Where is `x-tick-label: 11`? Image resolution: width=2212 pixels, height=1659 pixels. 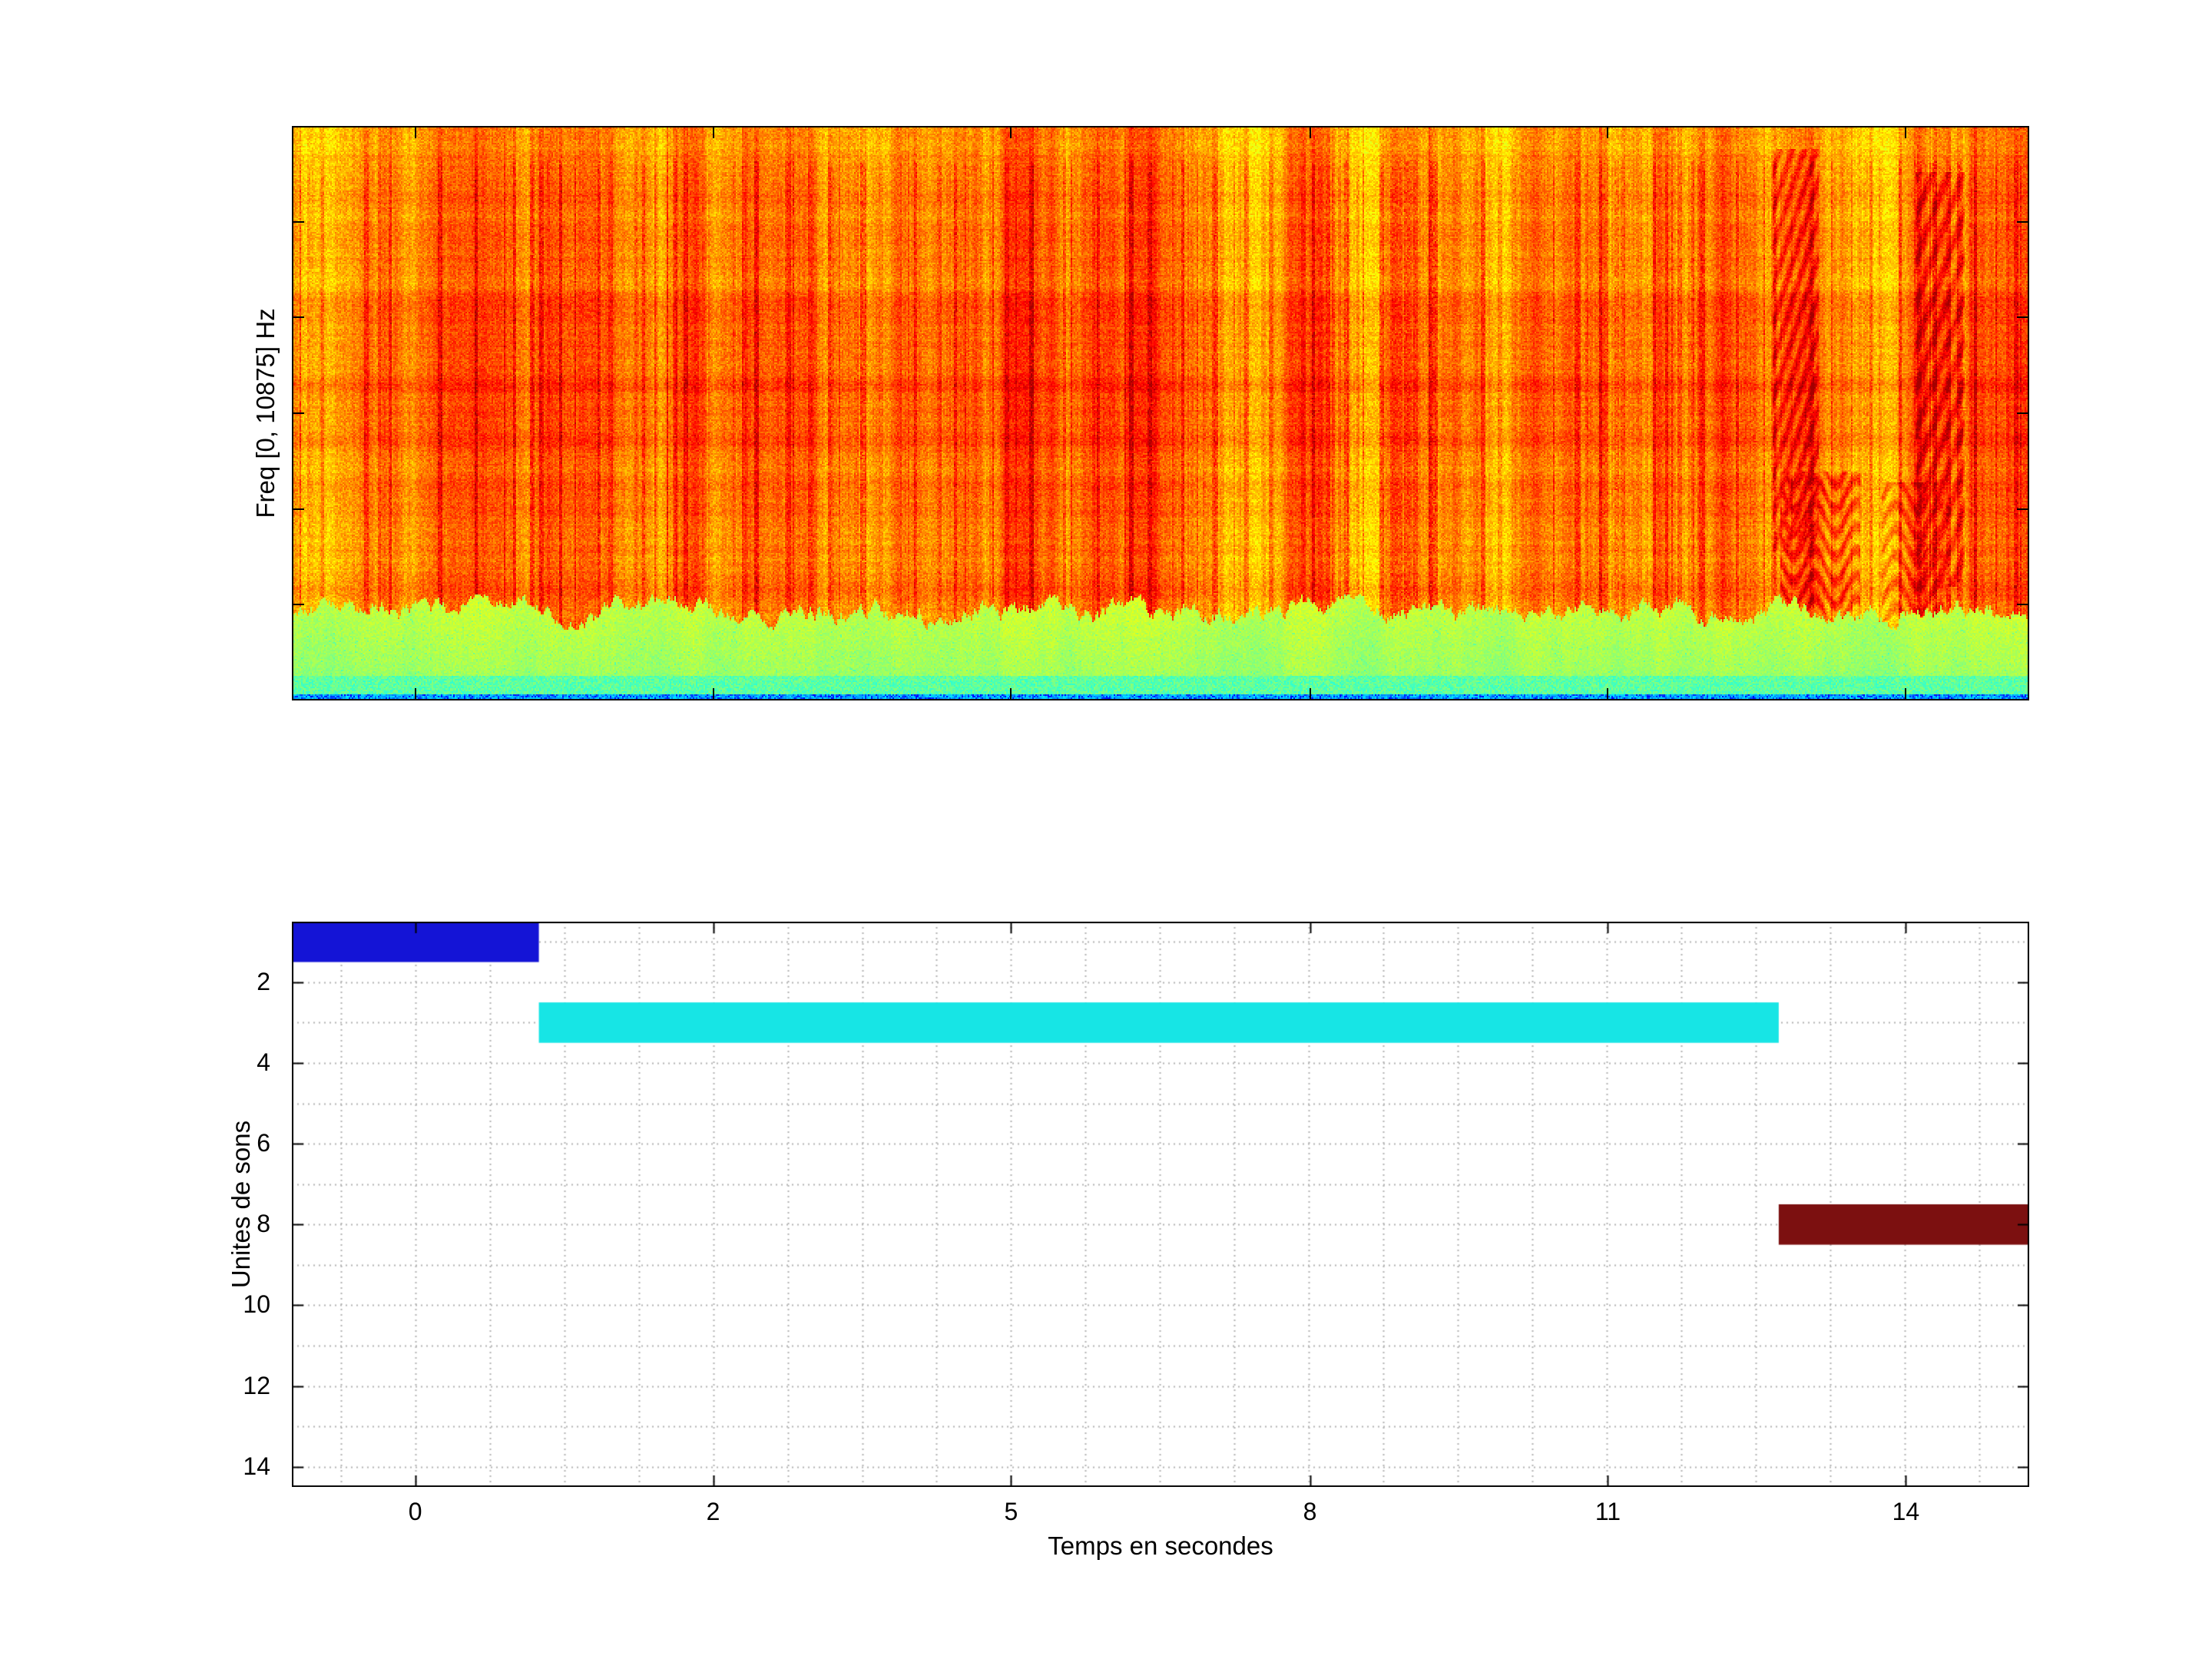 x-tick-label: 11 is located at coordinates (1608, 1512).